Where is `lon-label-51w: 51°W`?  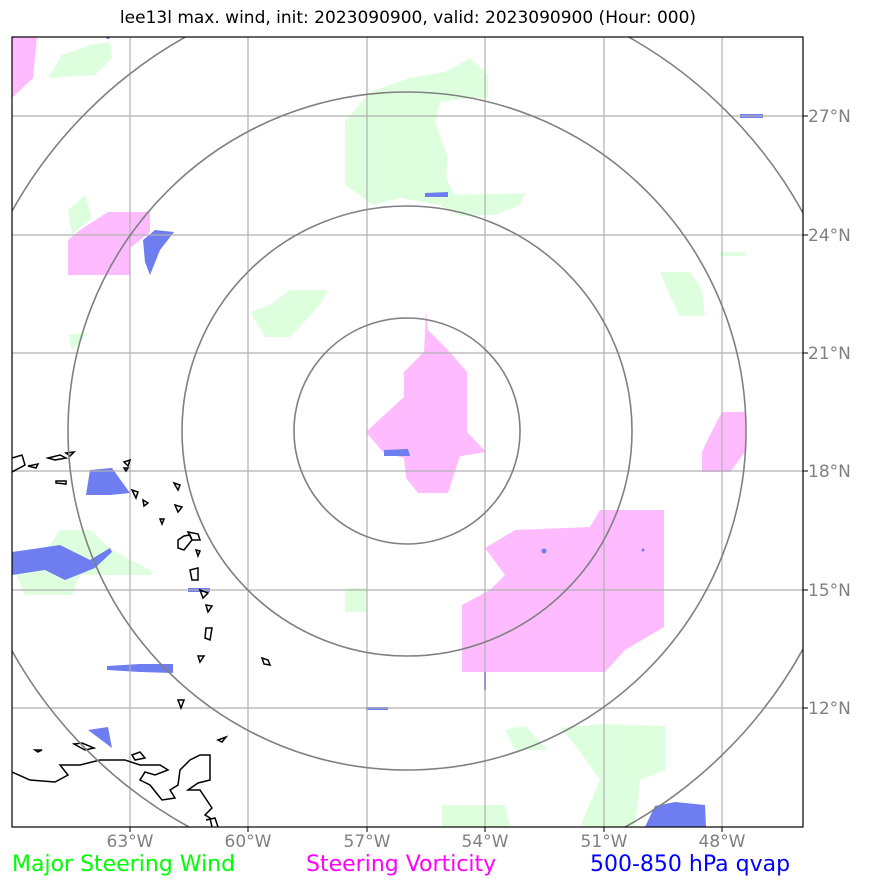 lon-label-51w: 51°W is located at coordinates (604, 842).